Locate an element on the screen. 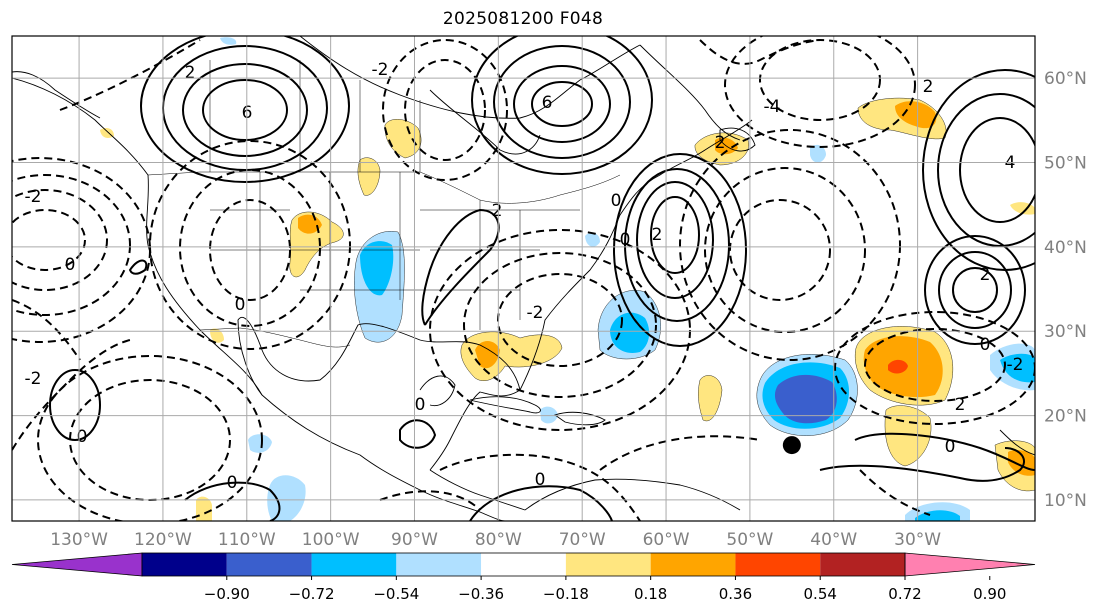 The height and width of the screenshot is (615, 1105). high-center-nw is located at coordinates (245, 110).